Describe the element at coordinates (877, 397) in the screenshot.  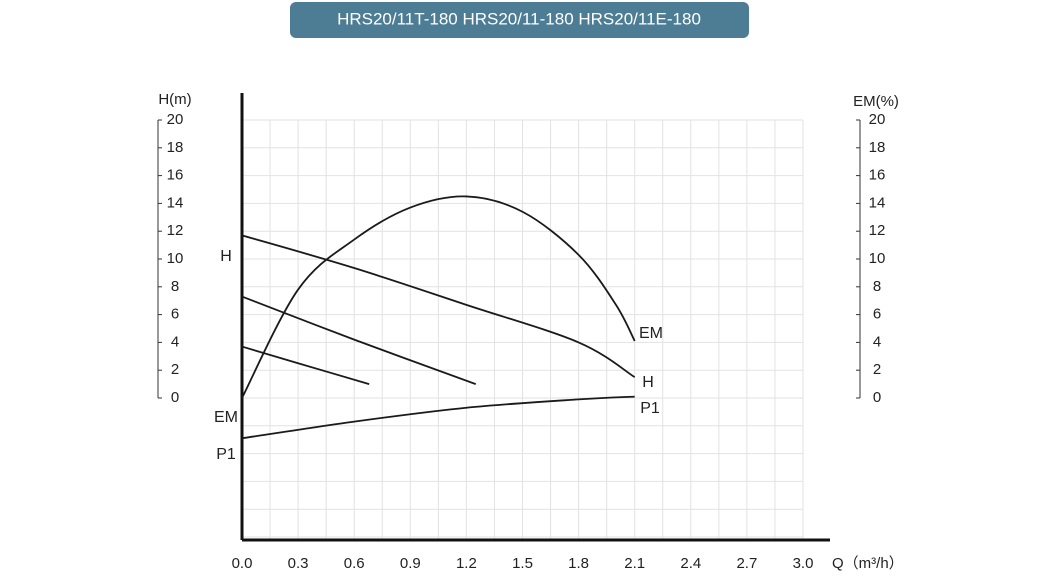
I see `y2-tick-label: 0` at that location.